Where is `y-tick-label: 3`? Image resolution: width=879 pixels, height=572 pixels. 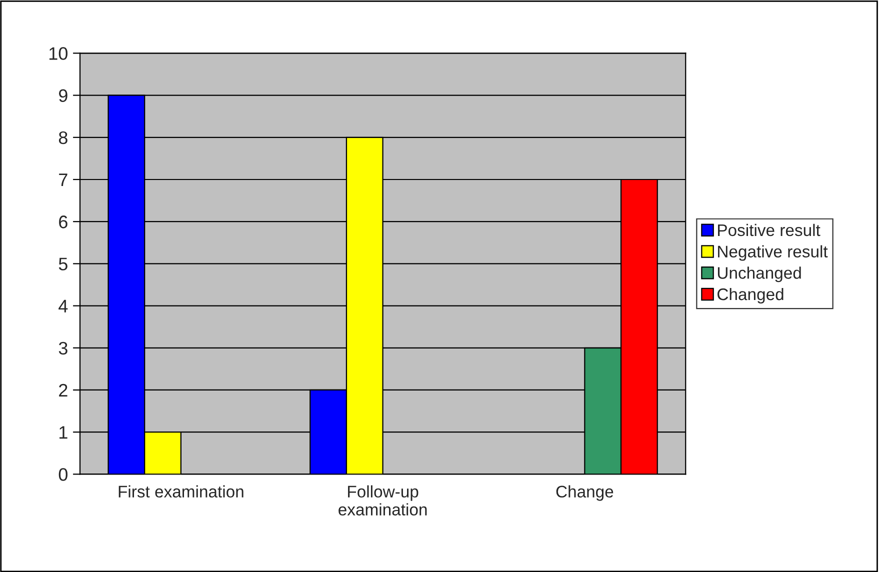 y-tick-label: 3 is located at coordinates (63, 348).